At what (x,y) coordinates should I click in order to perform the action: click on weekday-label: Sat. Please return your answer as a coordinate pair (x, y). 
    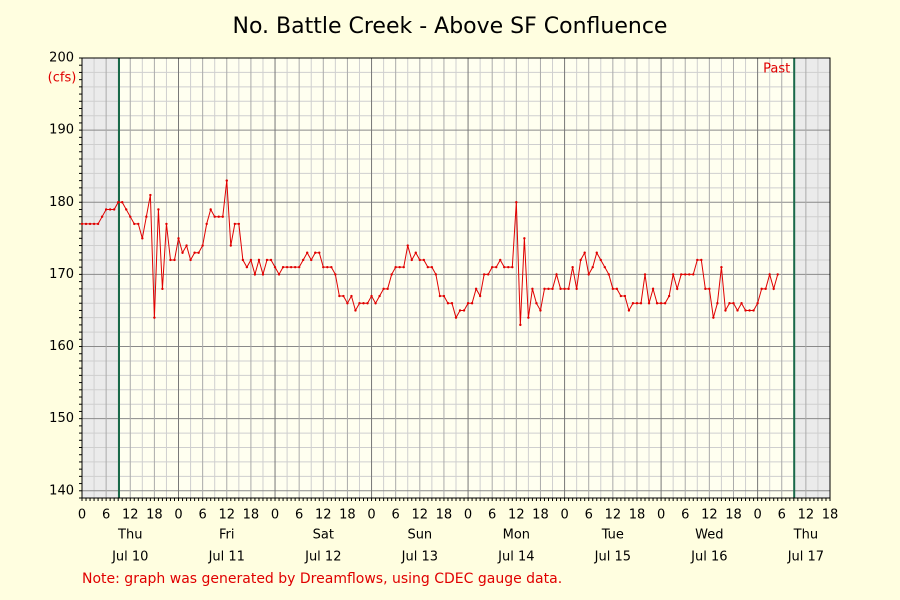
    Looking at the image, I should click on (323, 535).